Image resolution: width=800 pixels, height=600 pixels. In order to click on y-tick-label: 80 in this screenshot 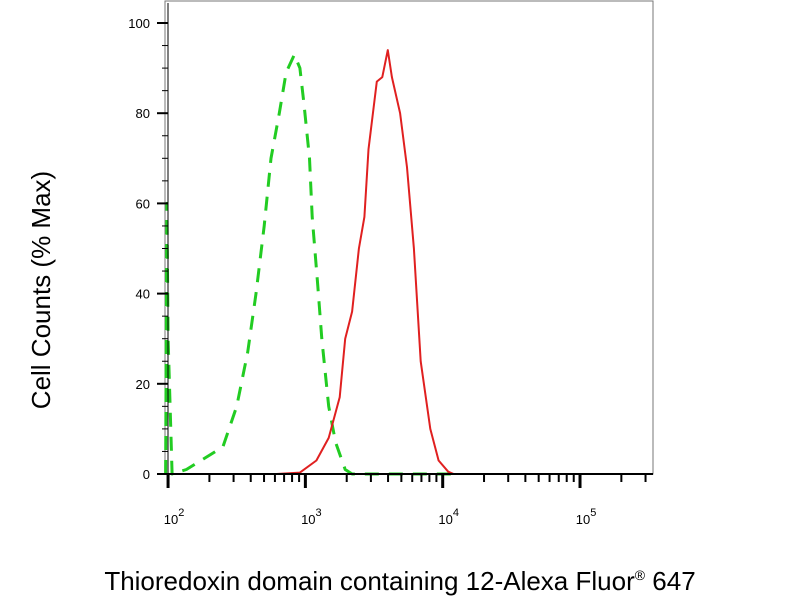, I will do `click(143, 113)`.